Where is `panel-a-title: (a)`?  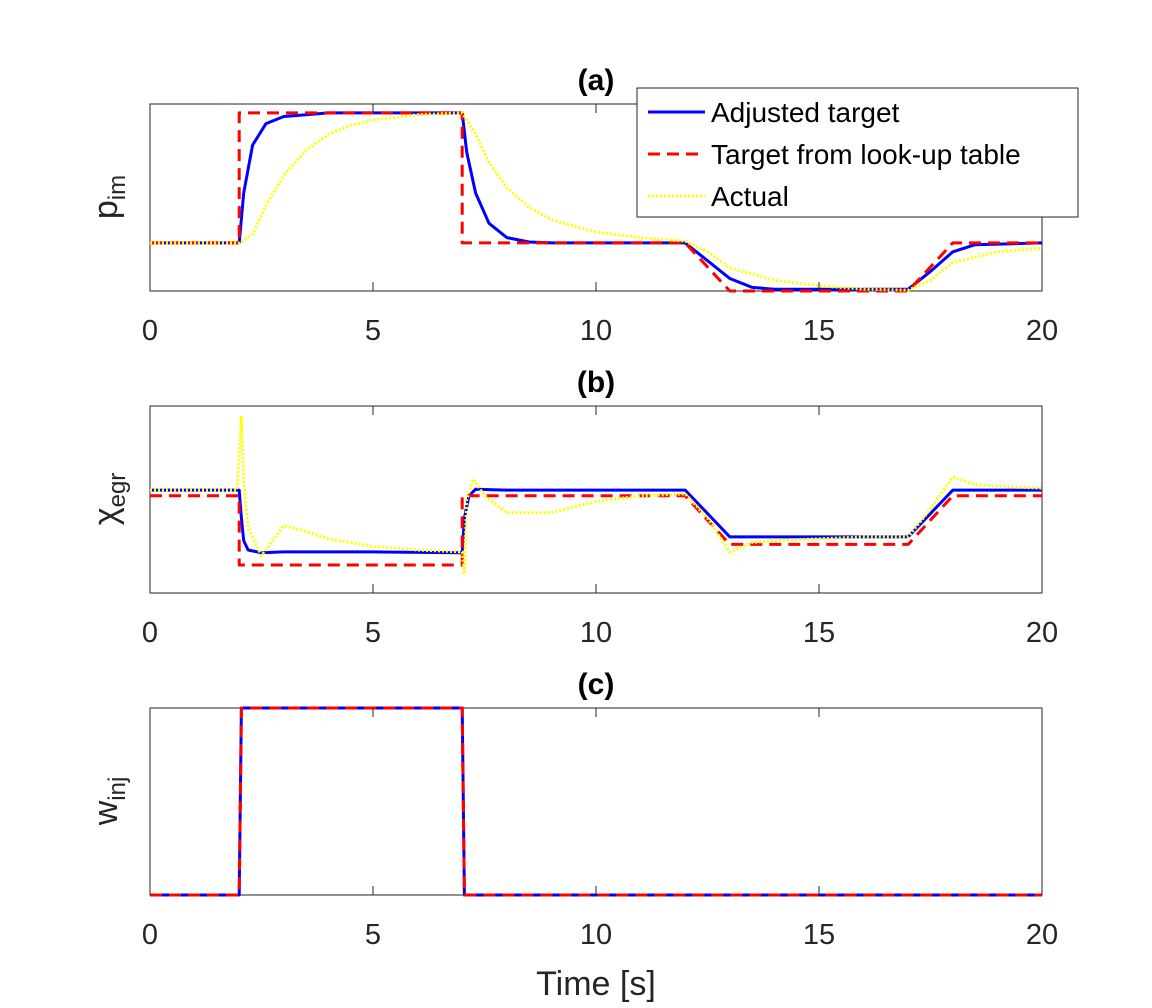
panel-a-title: (a) is located at coordinates (596, 80).